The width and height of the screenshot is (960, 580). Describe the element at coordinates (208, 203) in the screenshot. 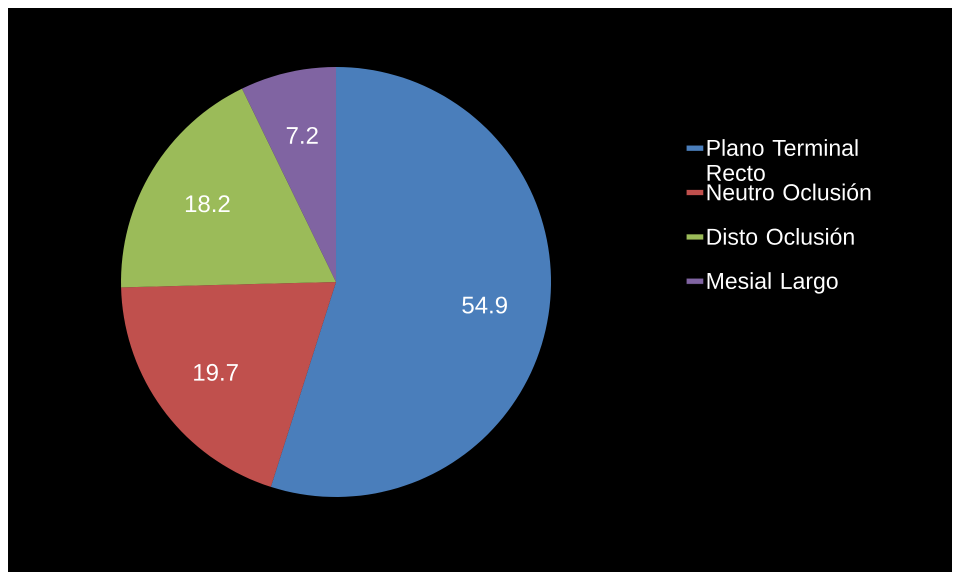

I see `data-label: 18.2` at that location.